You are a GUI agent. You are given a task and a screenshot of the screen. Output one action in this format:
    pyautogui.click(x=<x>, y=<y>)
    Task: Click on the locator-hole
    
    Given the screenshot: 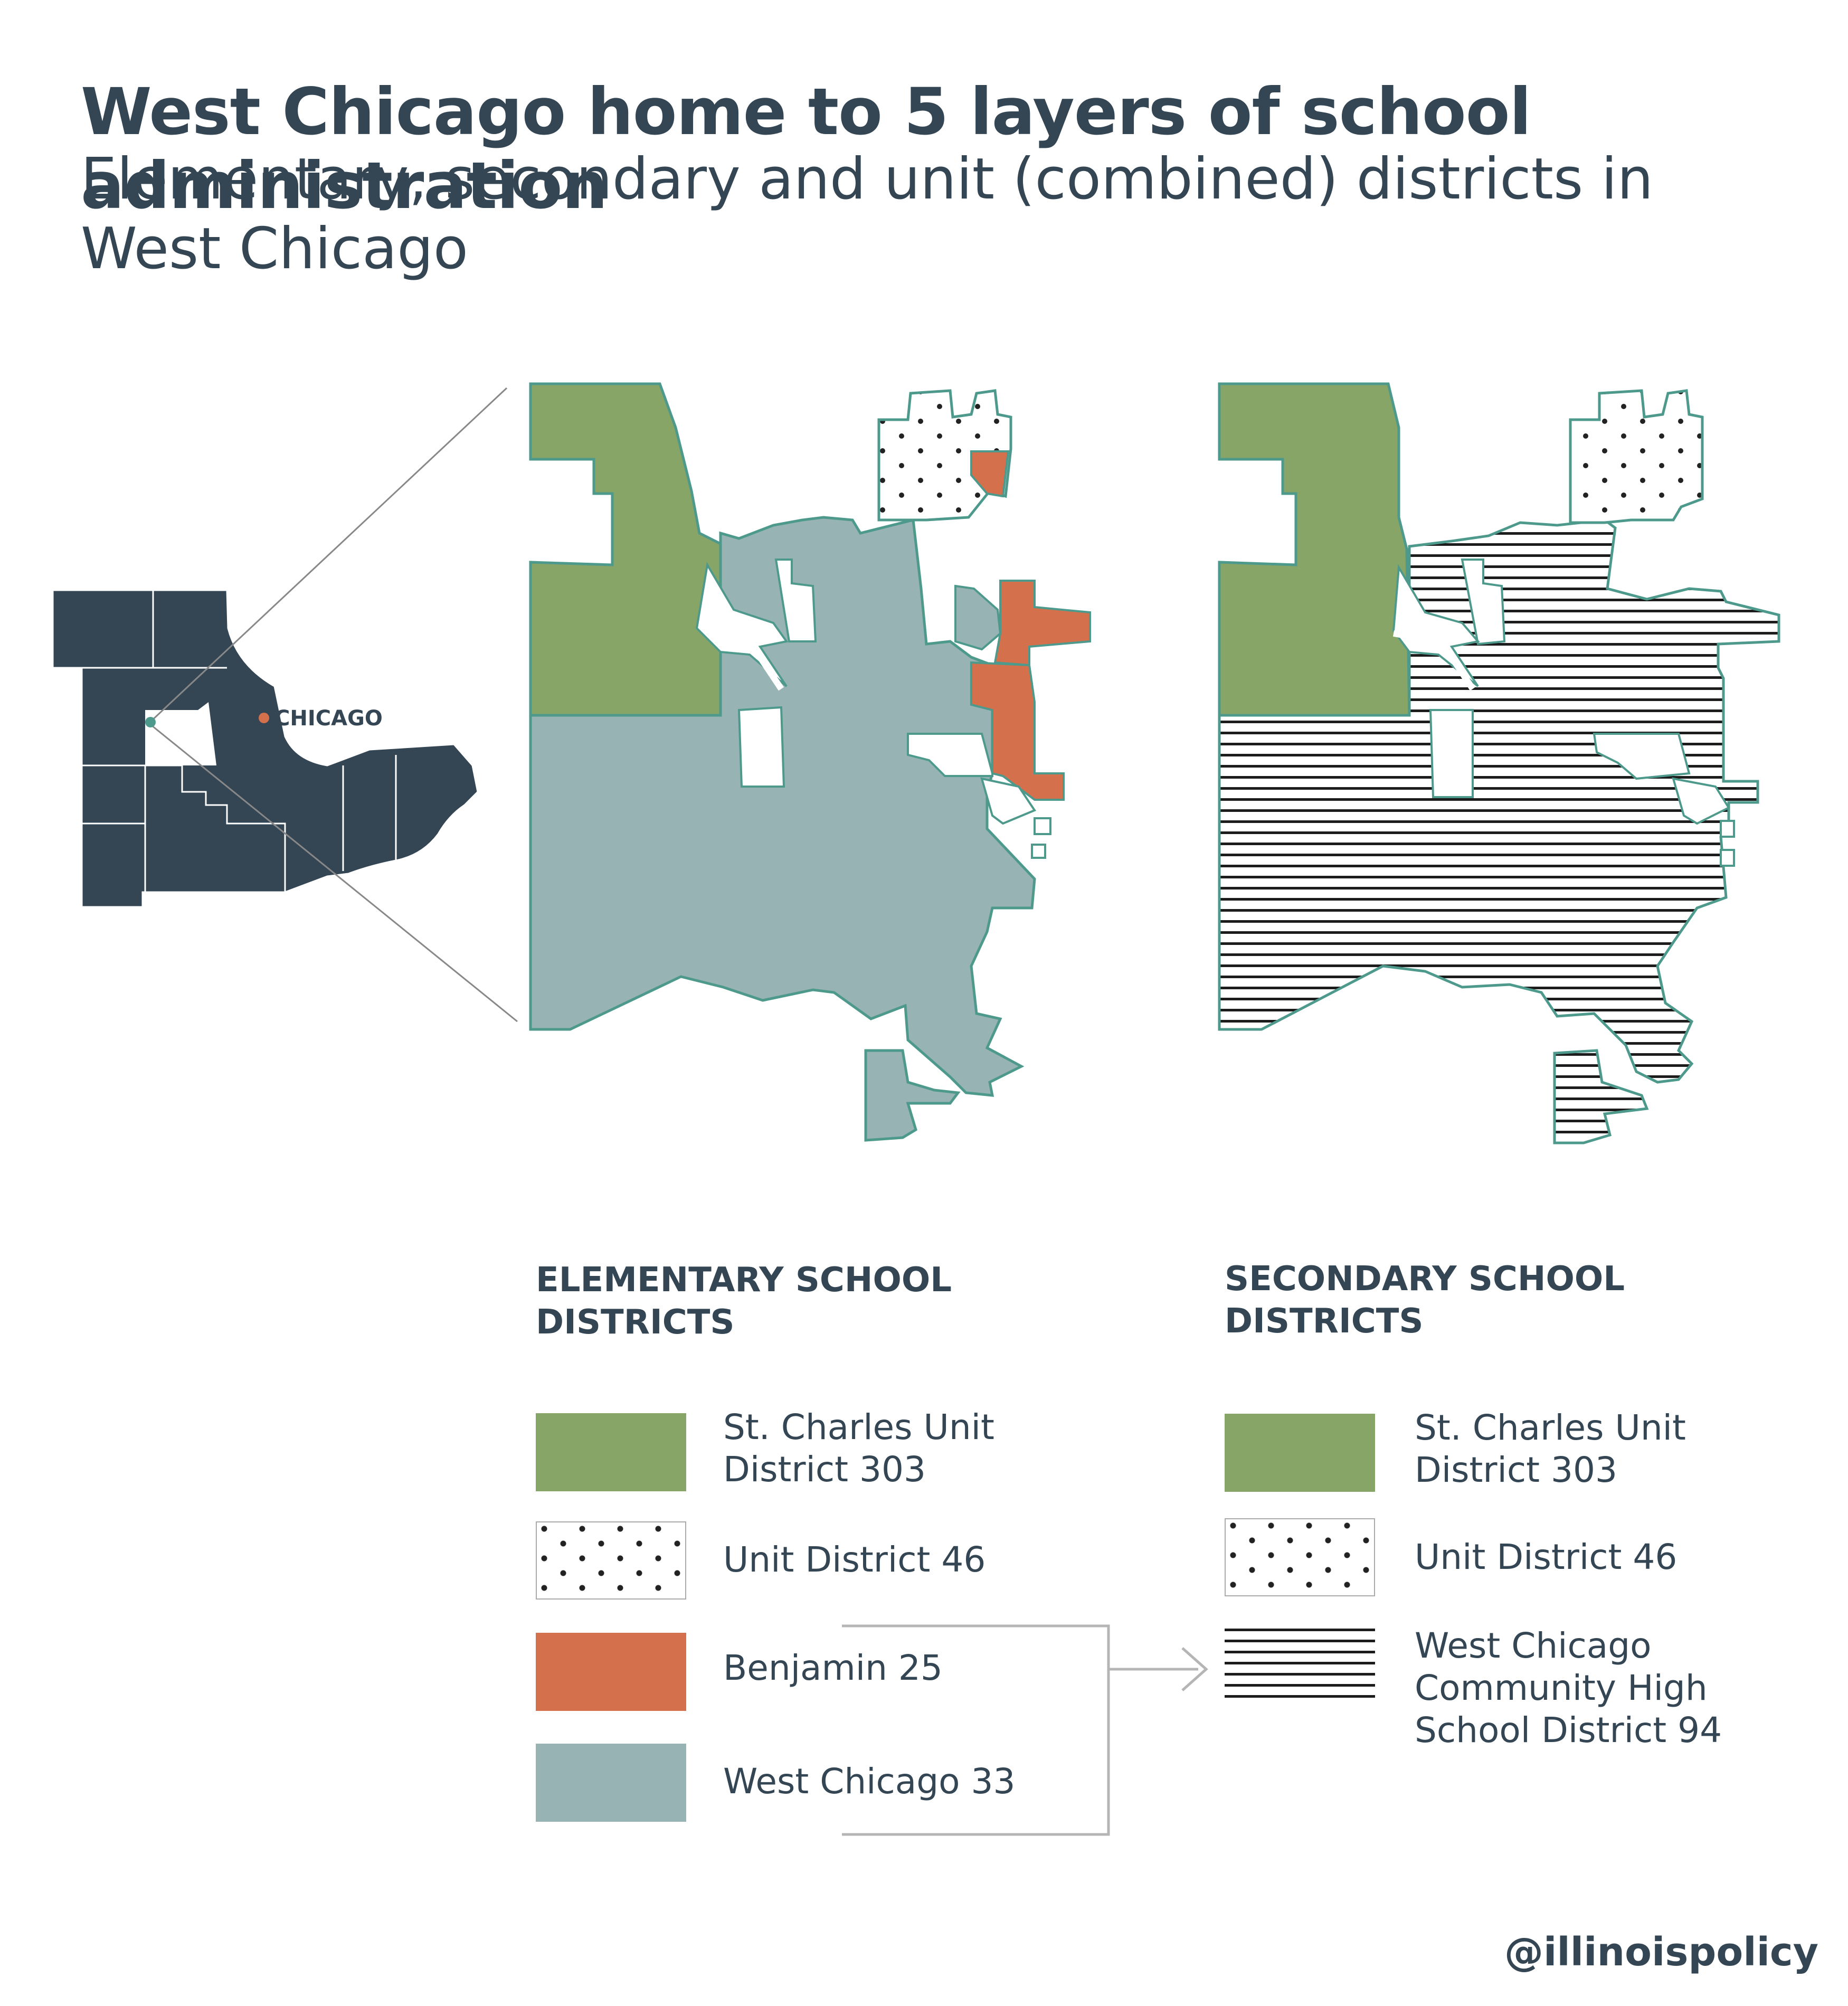 What is the action you would take?
    pyautogui.click(x=180, y=734)
    